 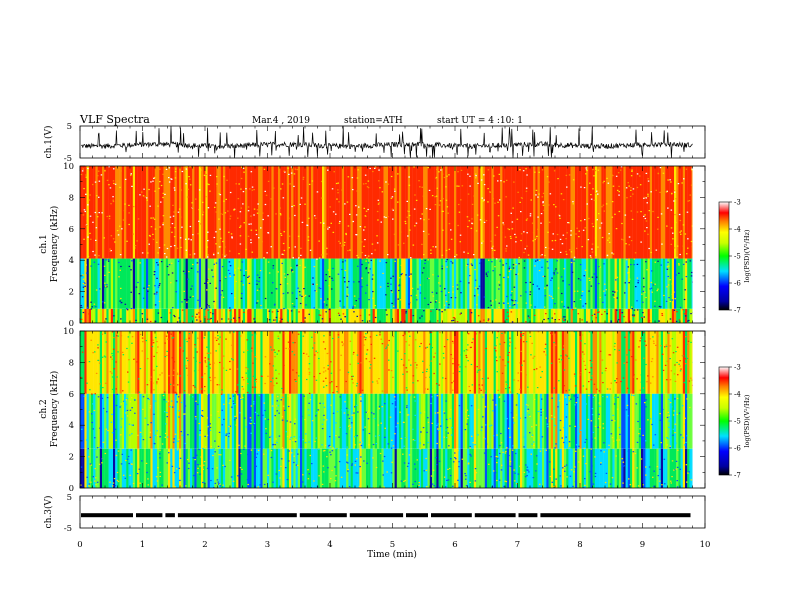 What do you see at coordinates (71, 426) in the screenshot?
I see `ch2-spectrogram-ytick-4: 4` at bounding box center [71, 426].